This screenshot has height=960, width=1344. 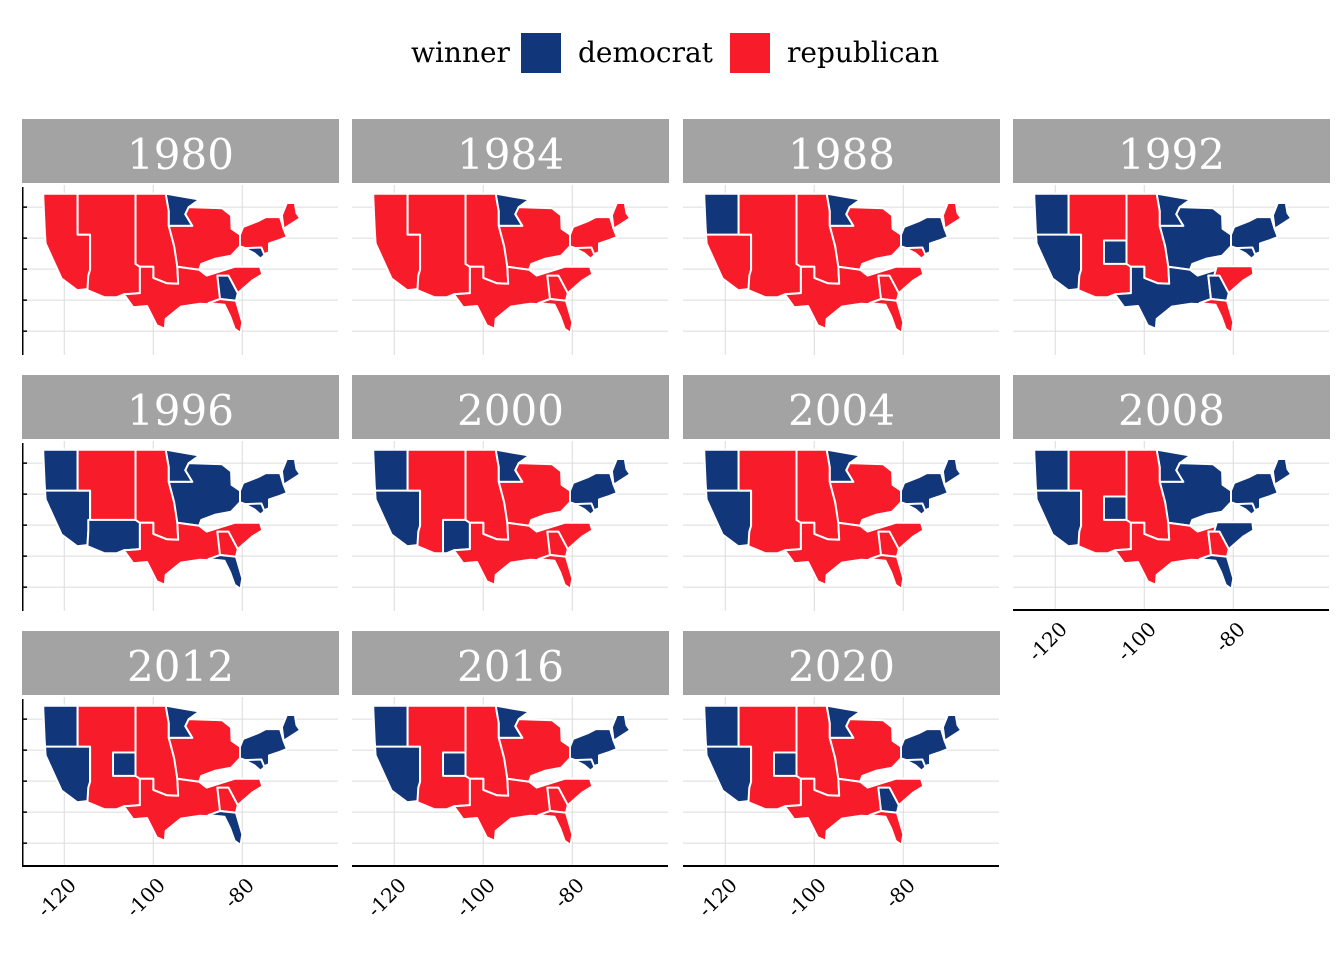 What do you see at coordinates (841, 782) in the screenshot?
I see `map-panel-2020` at bounding box center [841, 782].